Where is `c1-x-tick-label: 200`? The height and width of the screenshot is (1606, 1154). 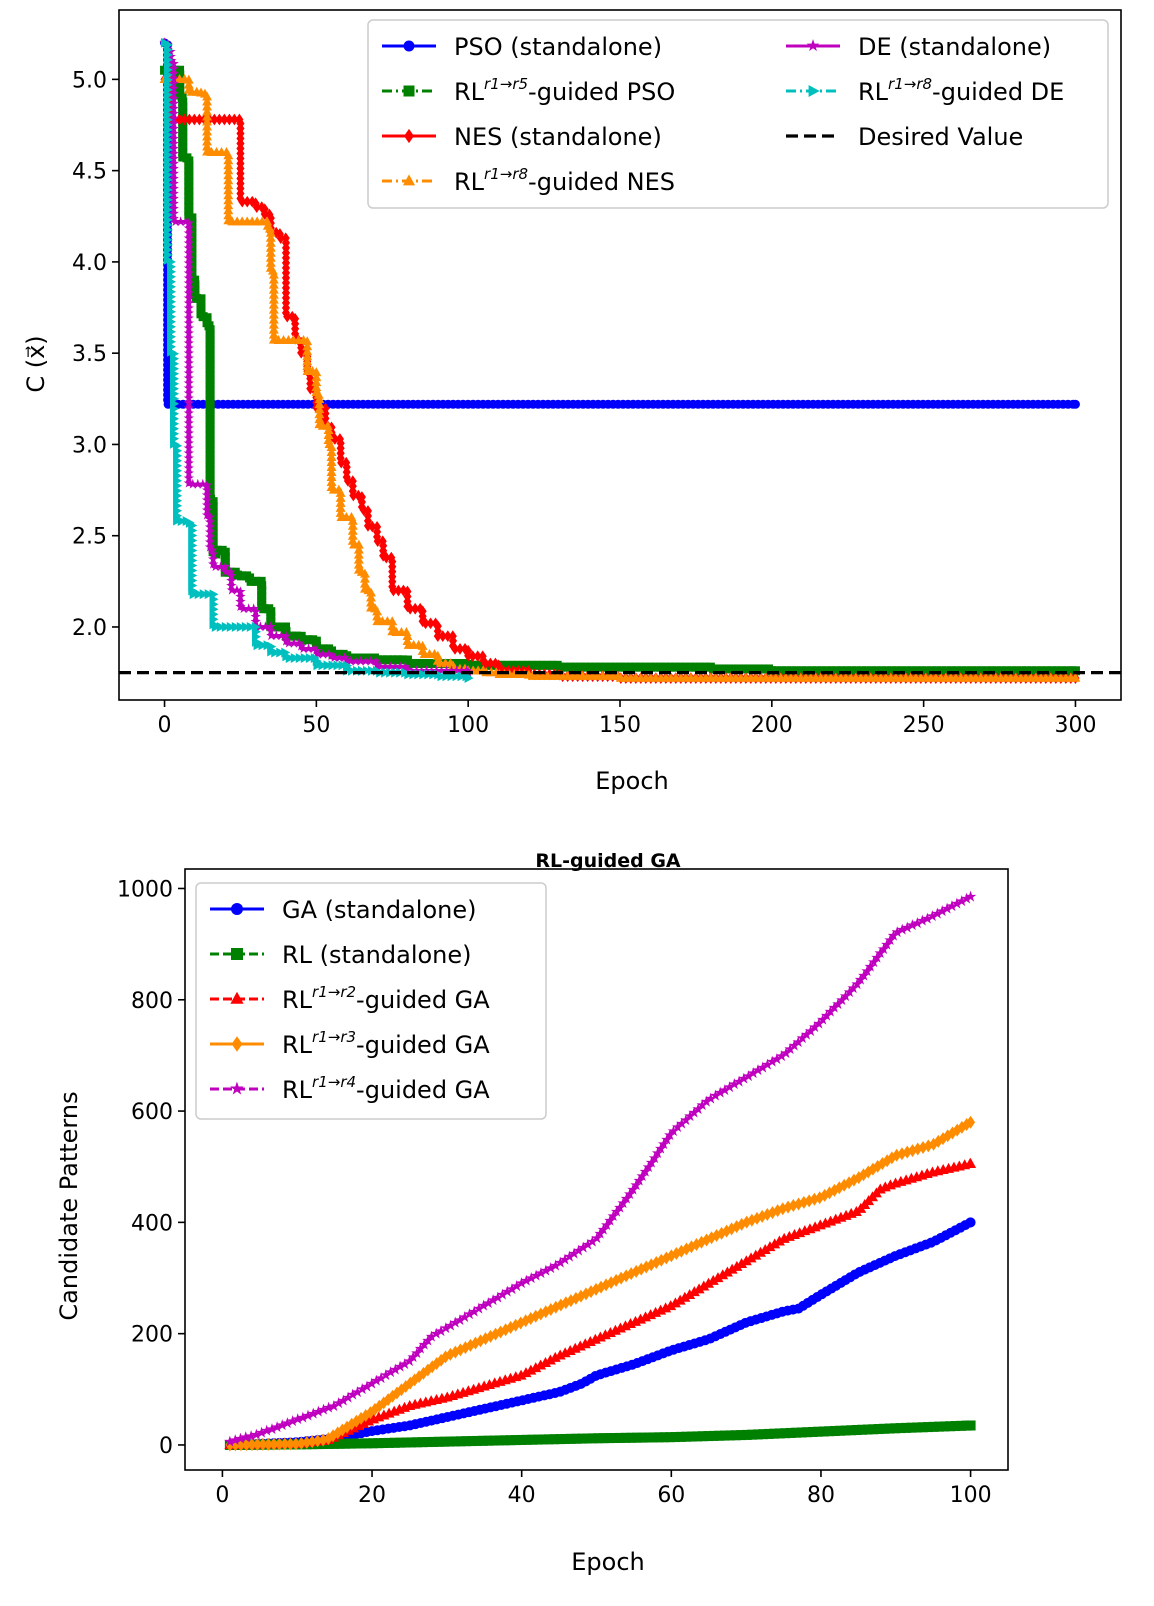 c1-x-tick-label: 200 is located at coordinates (772, 725).